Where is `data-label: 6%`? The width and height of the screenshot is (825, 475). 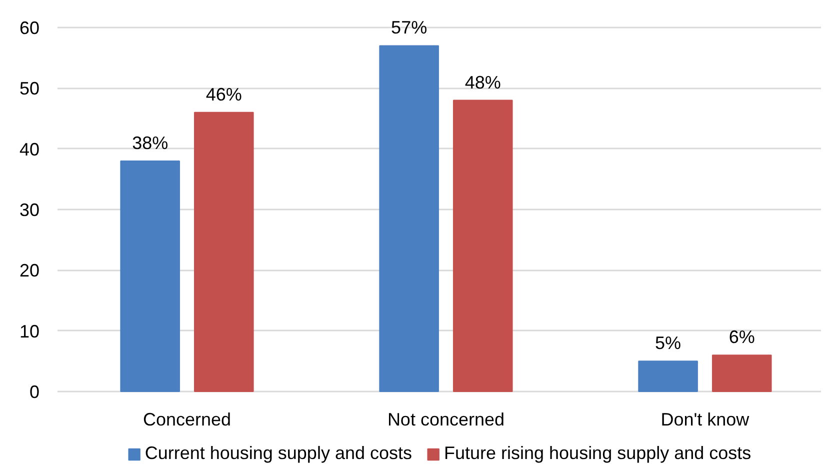
data-label: 6% is located at coordinates (741, 337).